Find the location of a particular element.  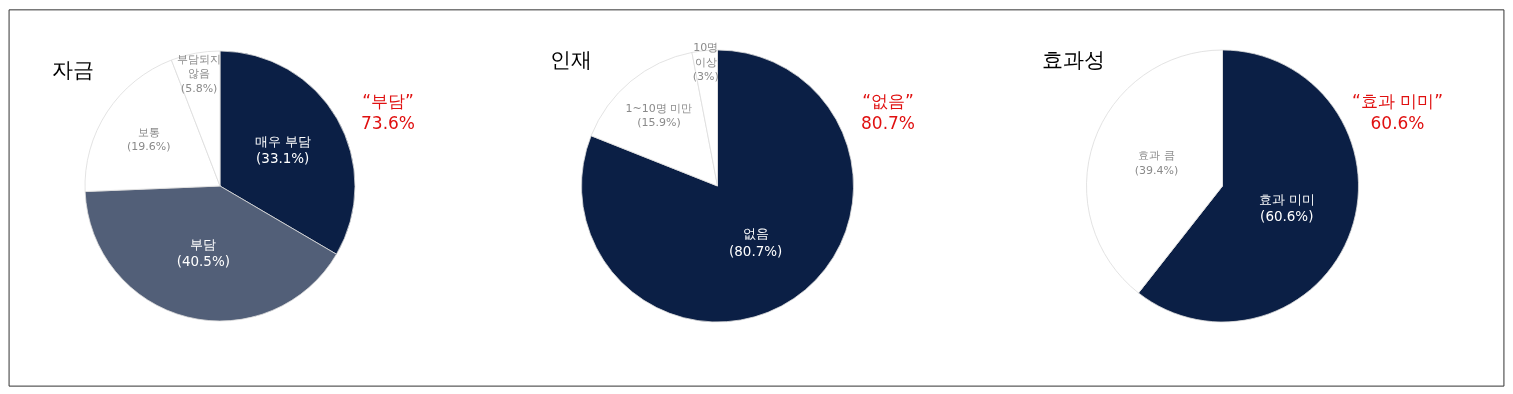

slice-label: 보통 is located at coordinates (148, 132).